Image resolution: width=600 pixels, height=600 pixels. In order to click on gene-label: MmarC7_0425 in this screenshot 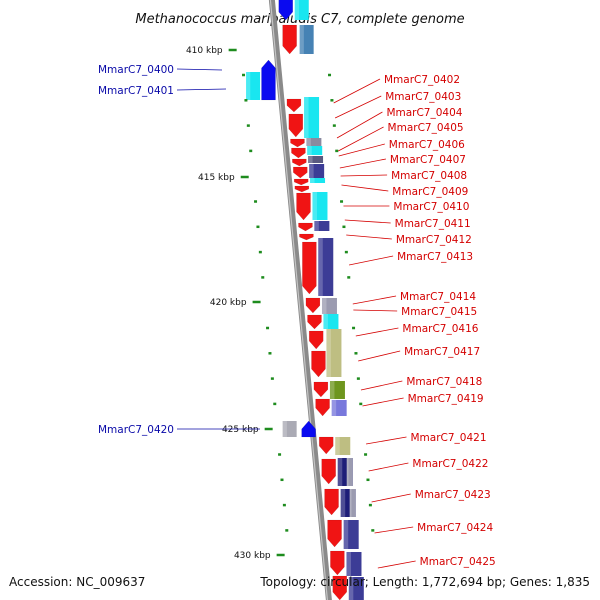, I will do `click(458, 562)`.